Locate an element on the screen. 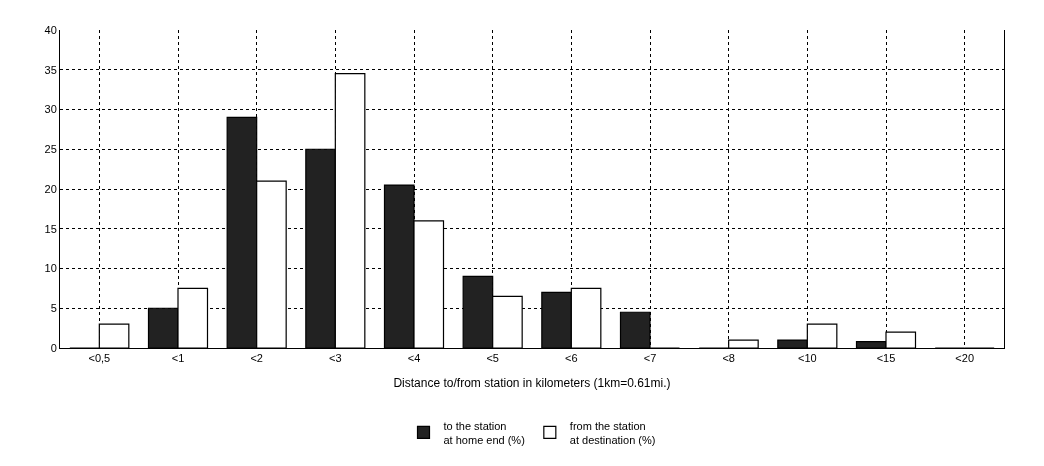  x-tick-label: <0,5 is located at coordinates (99, 358).